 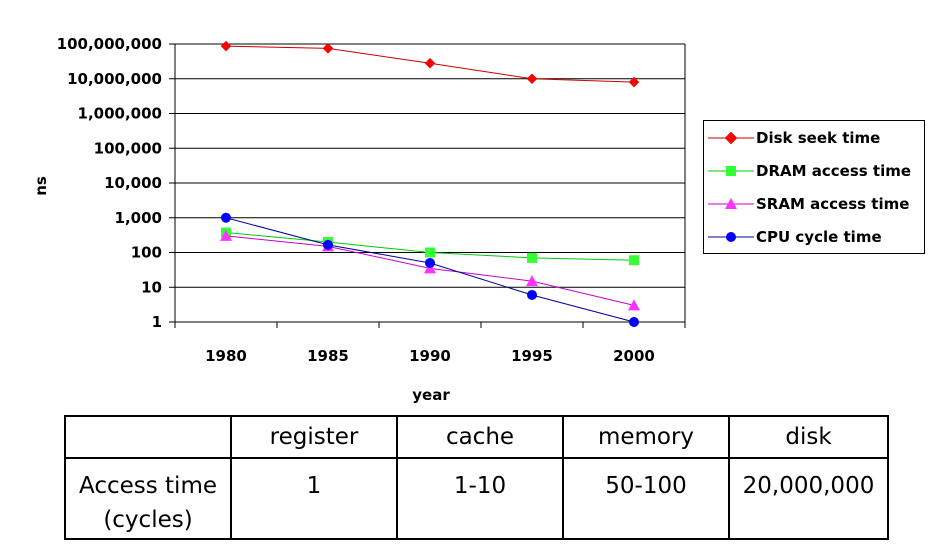 I want to click on x-axis-label: year, so click(x=431, y=395).